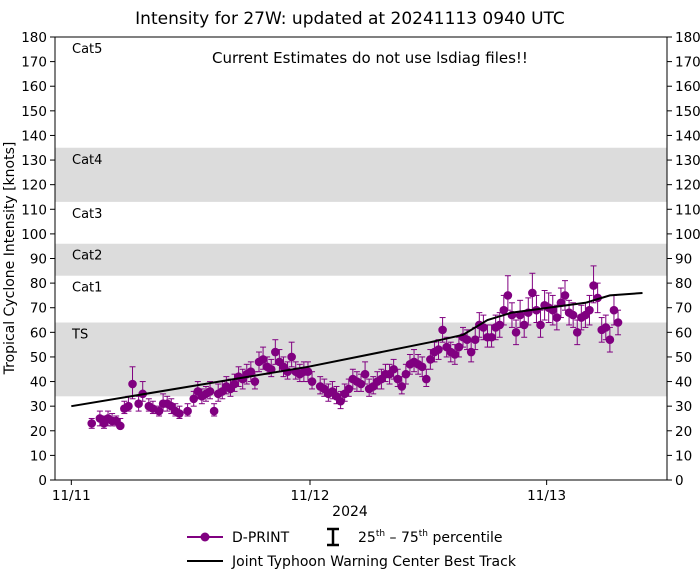 The width and height of the screenshot is (700, 571). I want to click on y-tick-label-right: 170, so click(687, 63).